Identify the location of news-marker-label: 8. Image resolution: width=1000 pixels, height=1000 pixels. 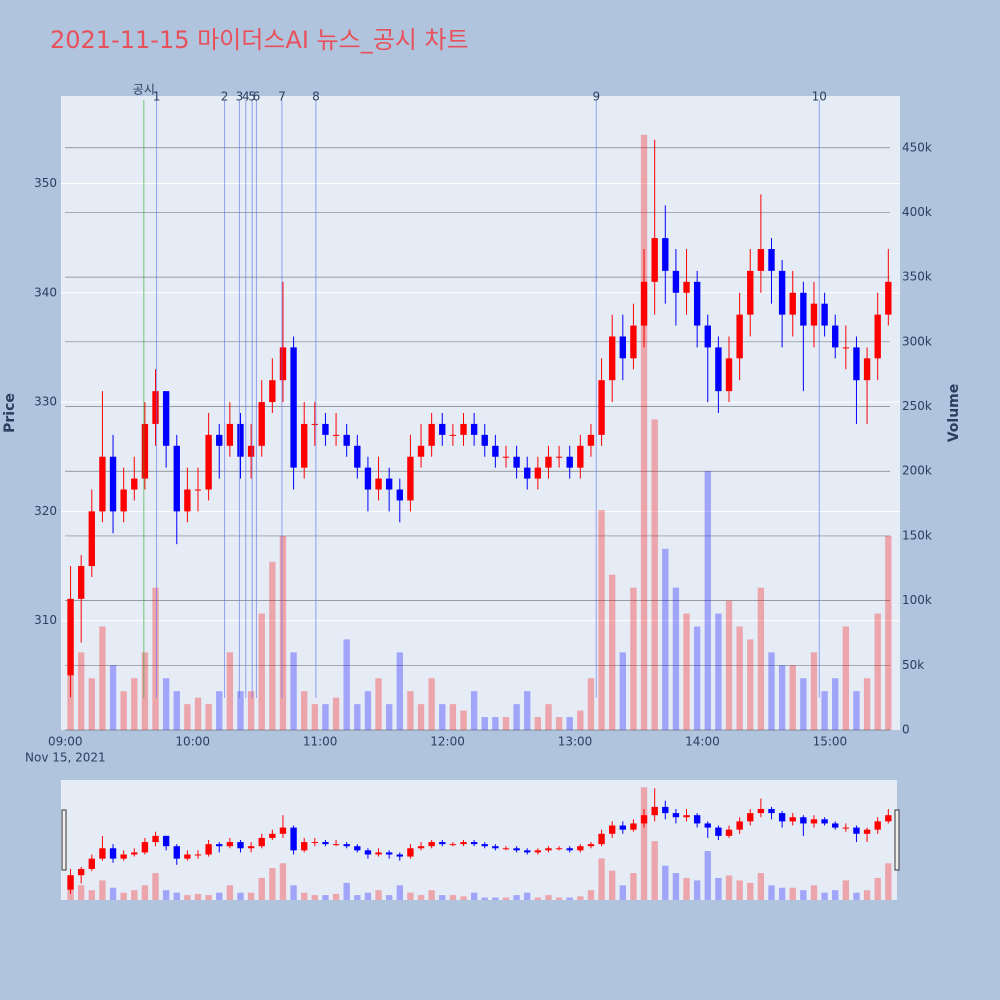
(316, 97).